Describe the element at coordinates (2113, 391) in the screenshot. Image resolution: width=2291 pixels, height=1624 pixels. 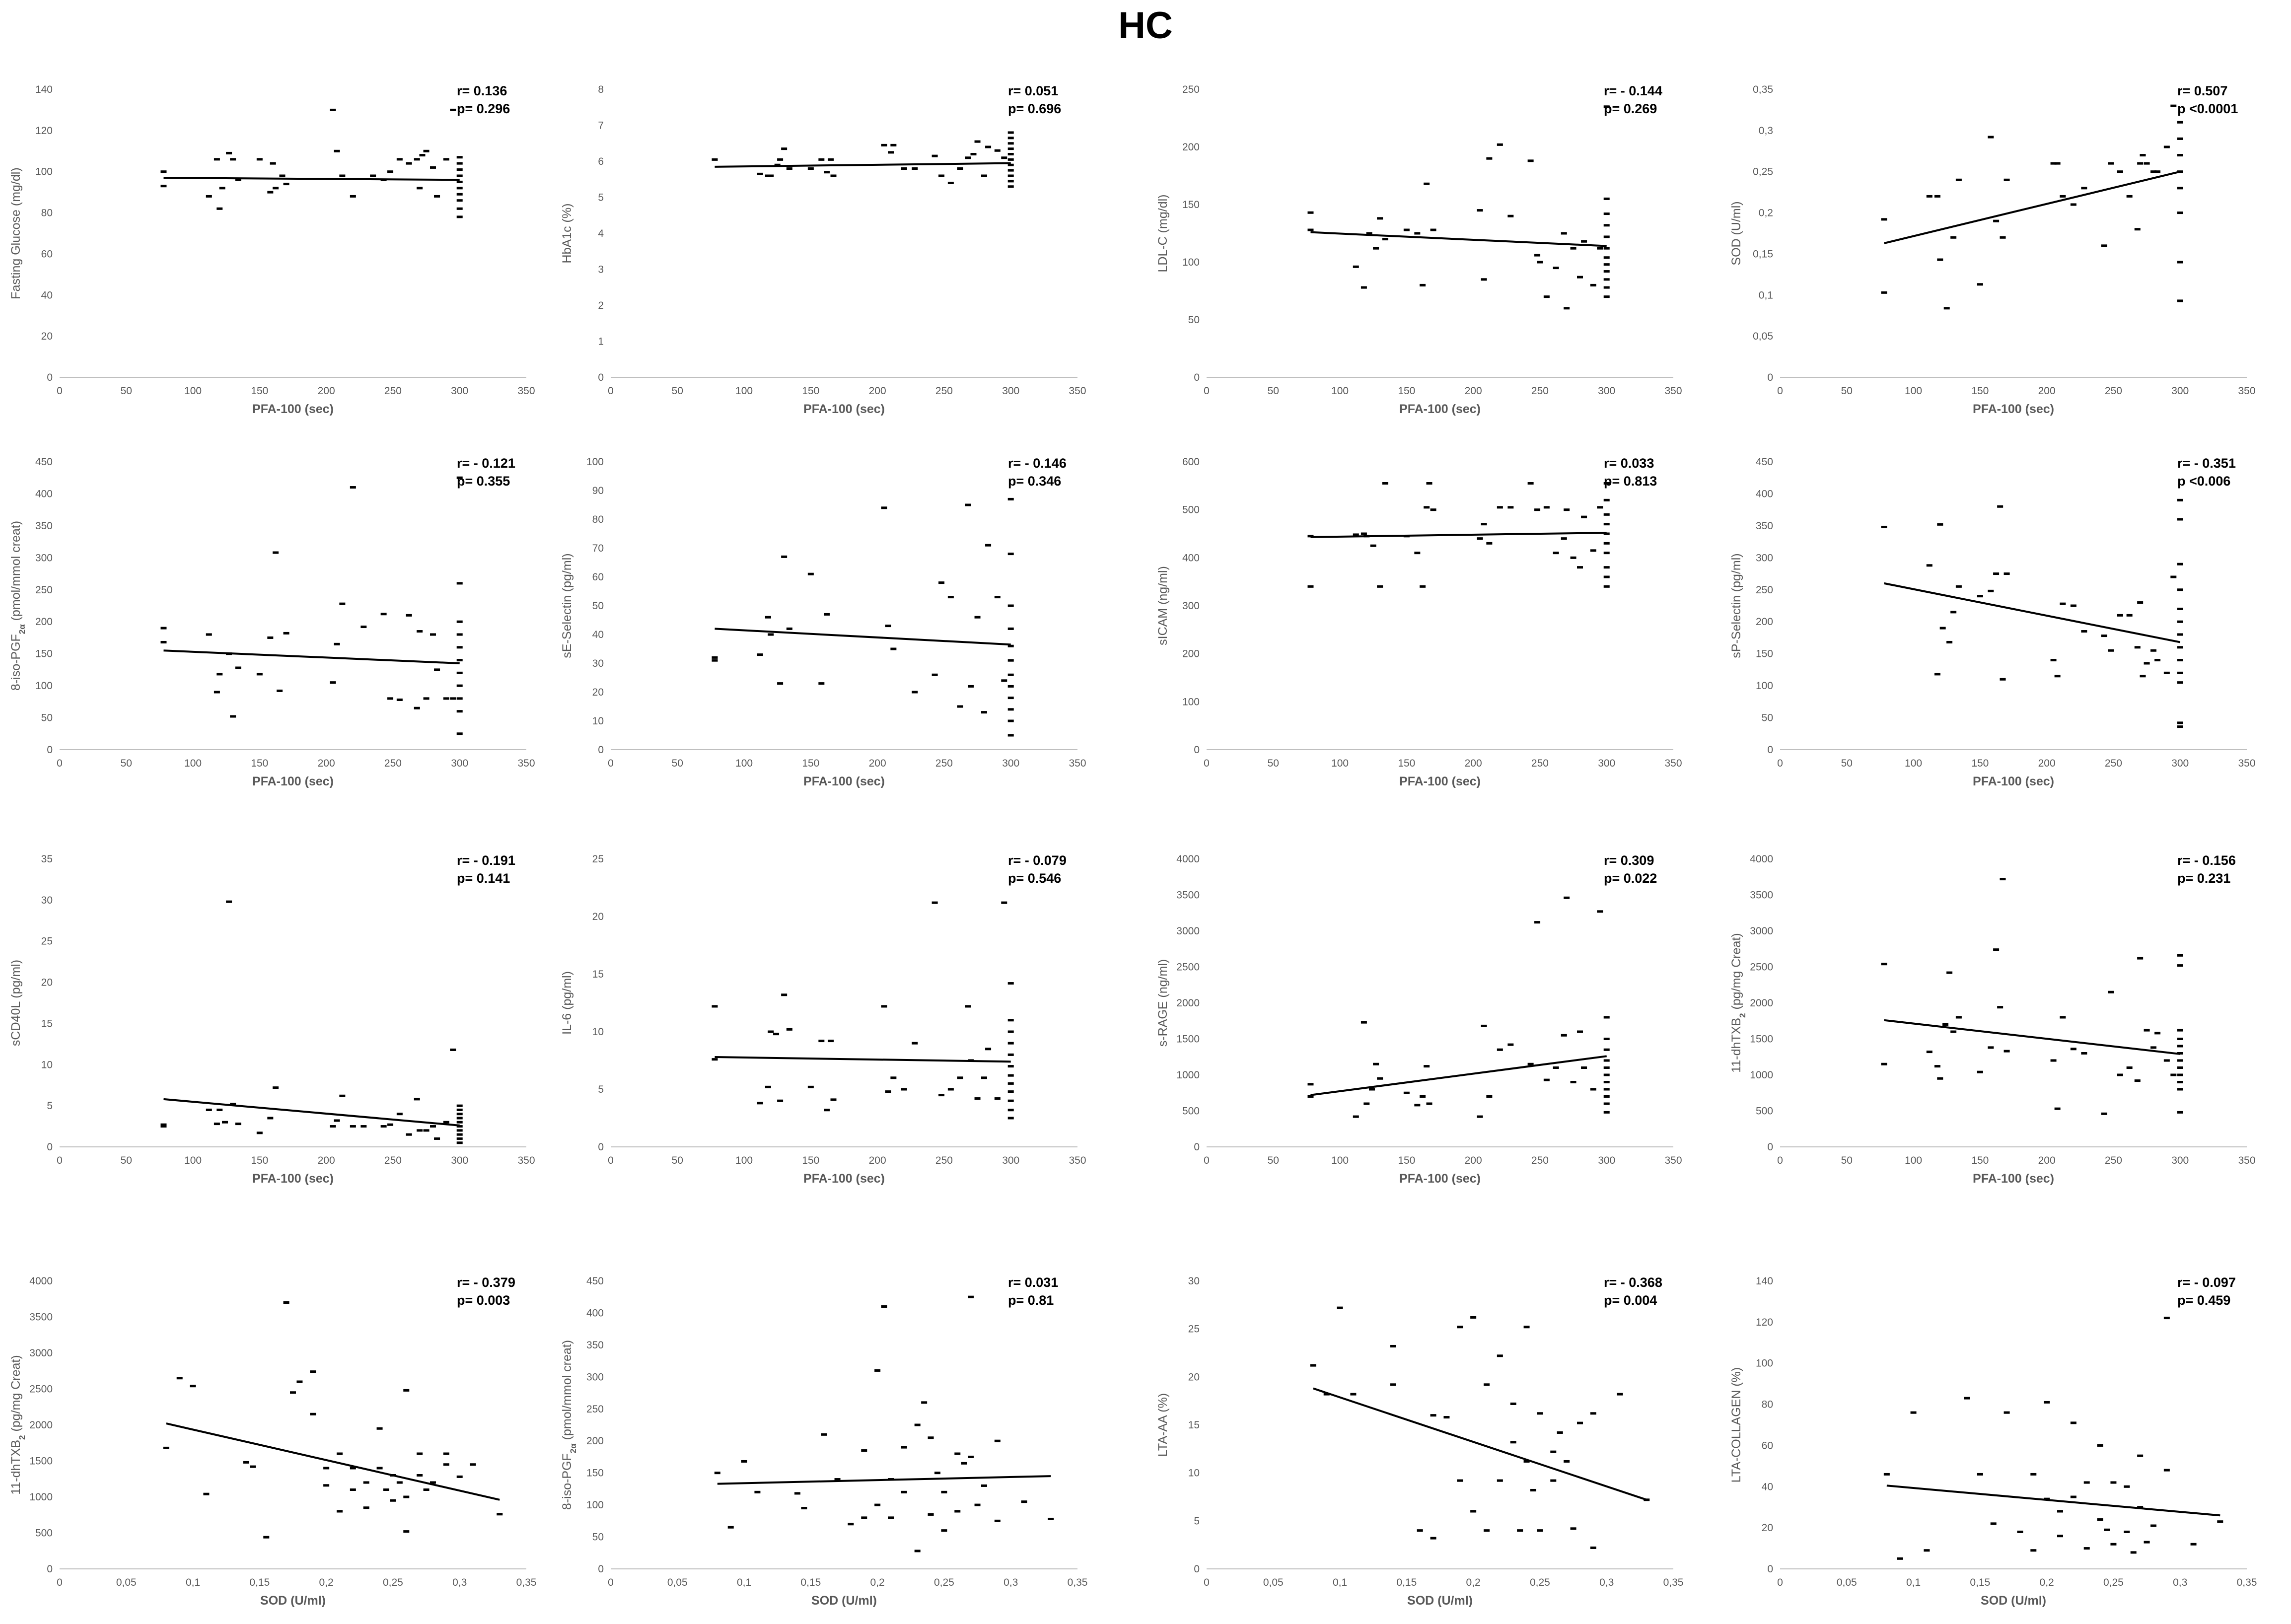
I see `x-tick-label: 250` at that location.